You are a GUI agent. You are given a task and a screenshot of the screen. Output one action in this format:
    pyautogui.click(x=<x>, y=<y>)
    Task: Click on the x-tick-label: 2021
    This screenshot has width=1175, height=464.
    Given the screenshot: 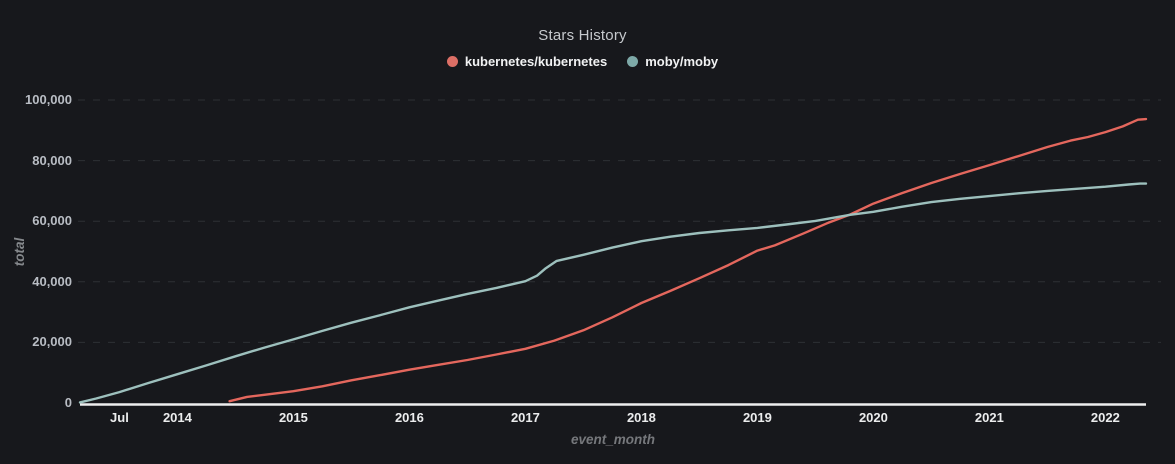 What is the action you would take?
    pyautogui.click(x=989, y=417)
    